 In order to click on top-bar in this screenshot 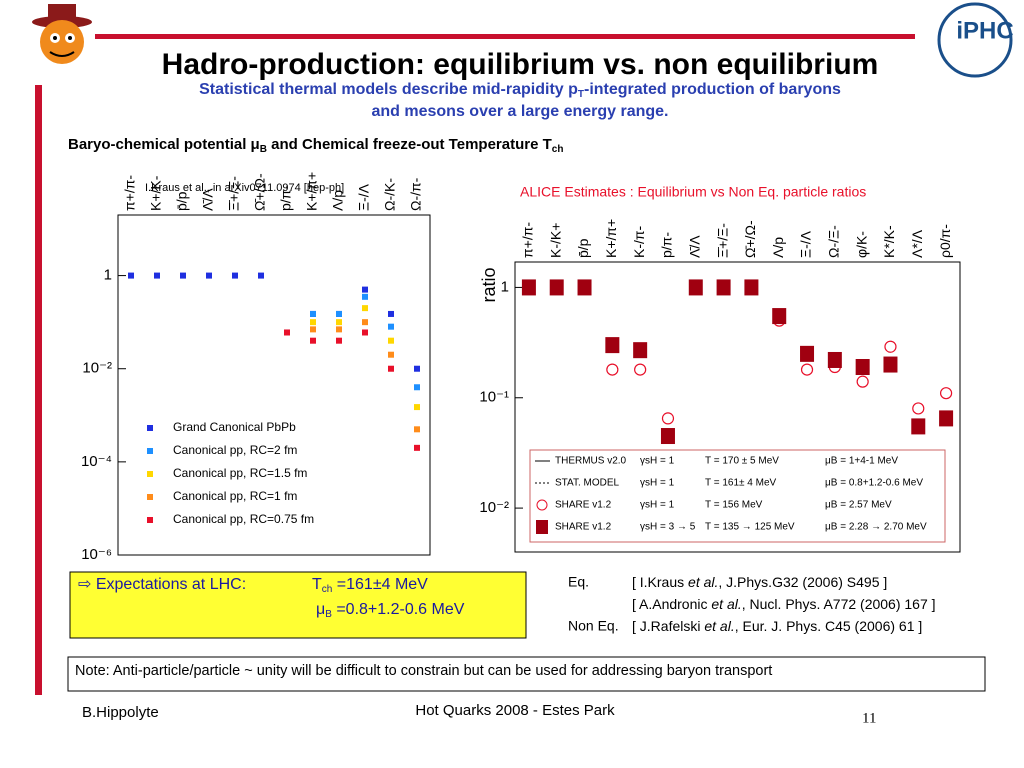, I will do `click(505, 36)`.